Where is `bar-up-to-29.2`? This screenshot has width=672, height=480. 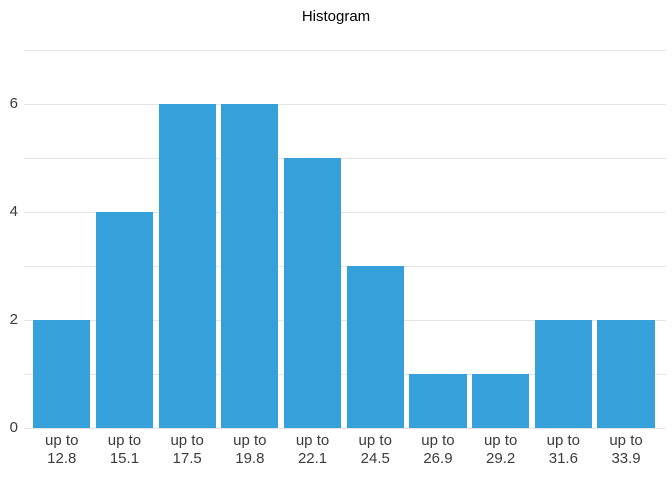
bar-up-to-29.2 is located at coordinates (501, 401).